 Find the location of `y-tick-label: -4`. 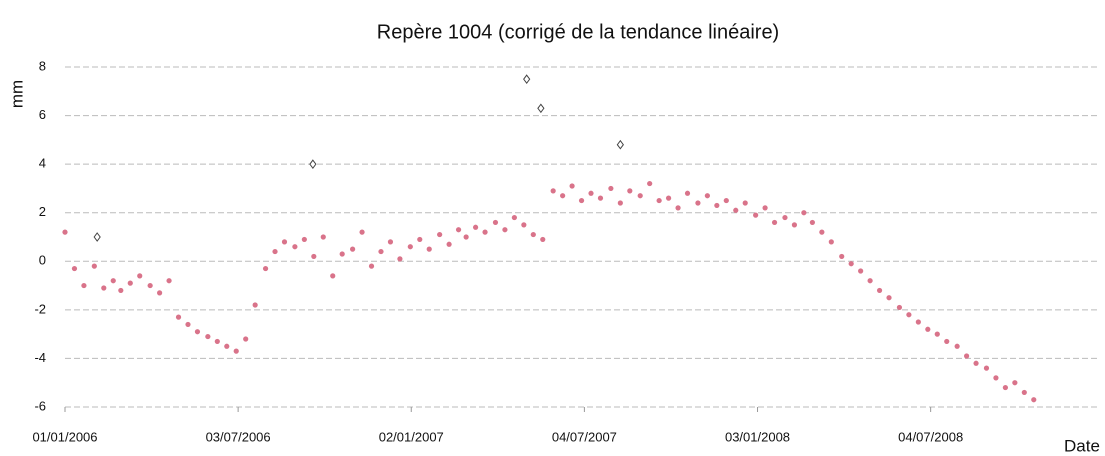

y-tick-label: -4 is located at coordinates (40, 357).